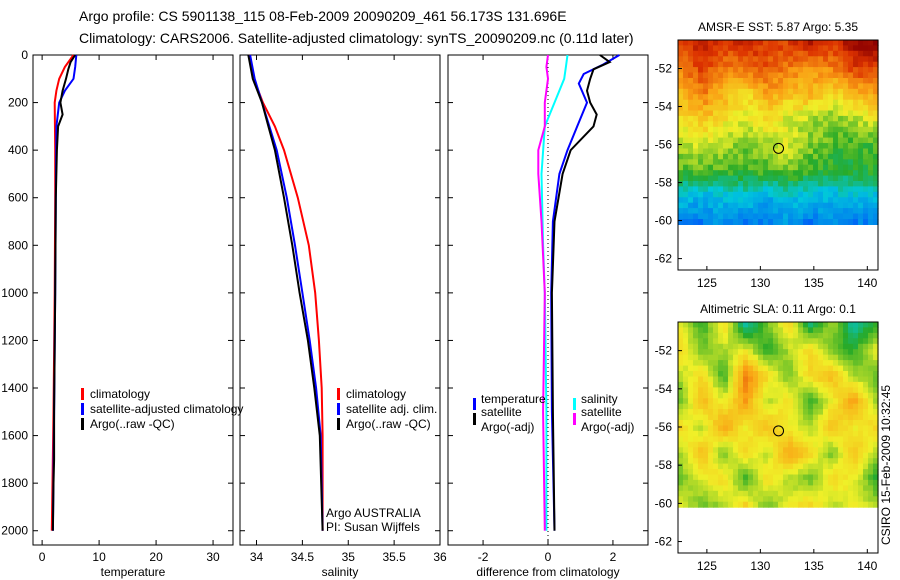 The height and width of the screenshot is (580, 900). I want to click on lat-tick-label: -62, so click(664, 542).